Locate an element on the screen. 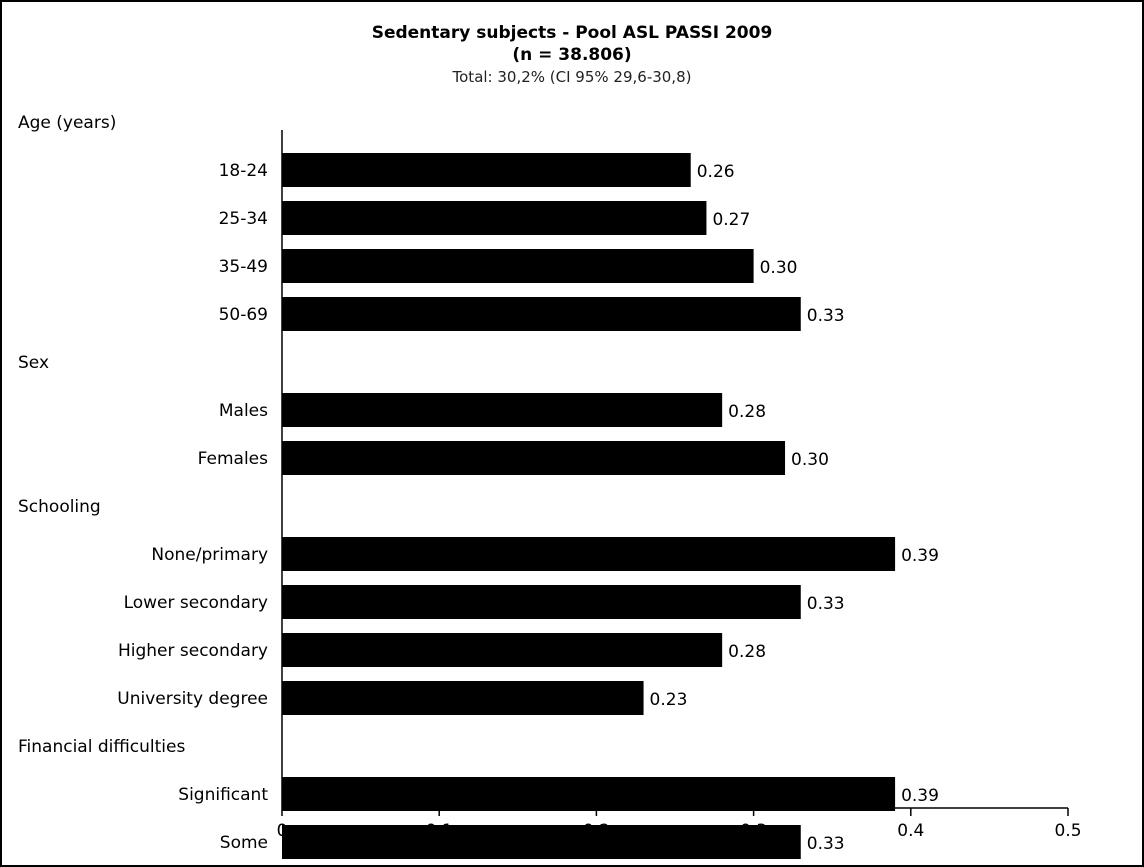 The height and width of the screenshot is (867, 1144). category-label: Significant is located at coordinates (223, 795).